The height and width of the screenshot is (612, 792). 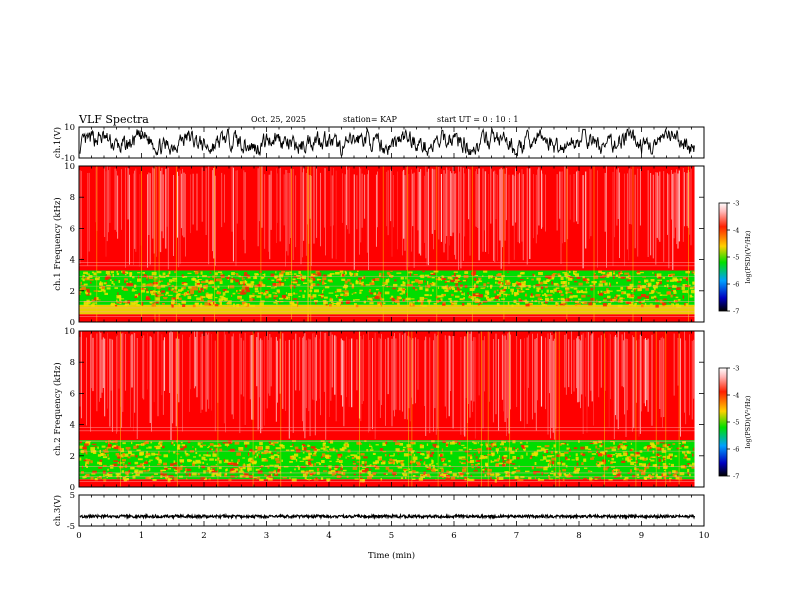 I want to click on ch1-colorbar-tick-label: -3, so click(x=736, y=204).